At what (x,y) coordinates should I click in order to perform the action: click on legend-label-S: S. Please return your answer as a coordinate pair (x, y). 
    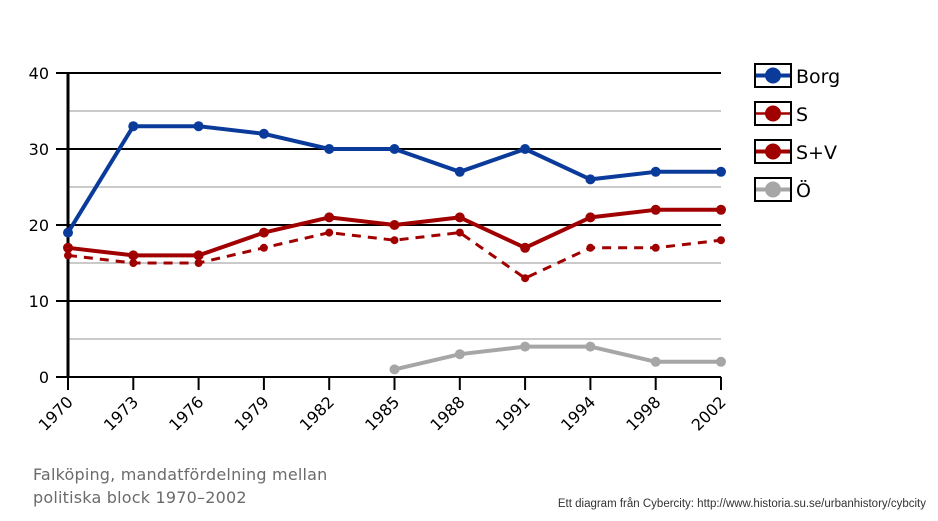
    Looking at the image, I should click on (802, 115).